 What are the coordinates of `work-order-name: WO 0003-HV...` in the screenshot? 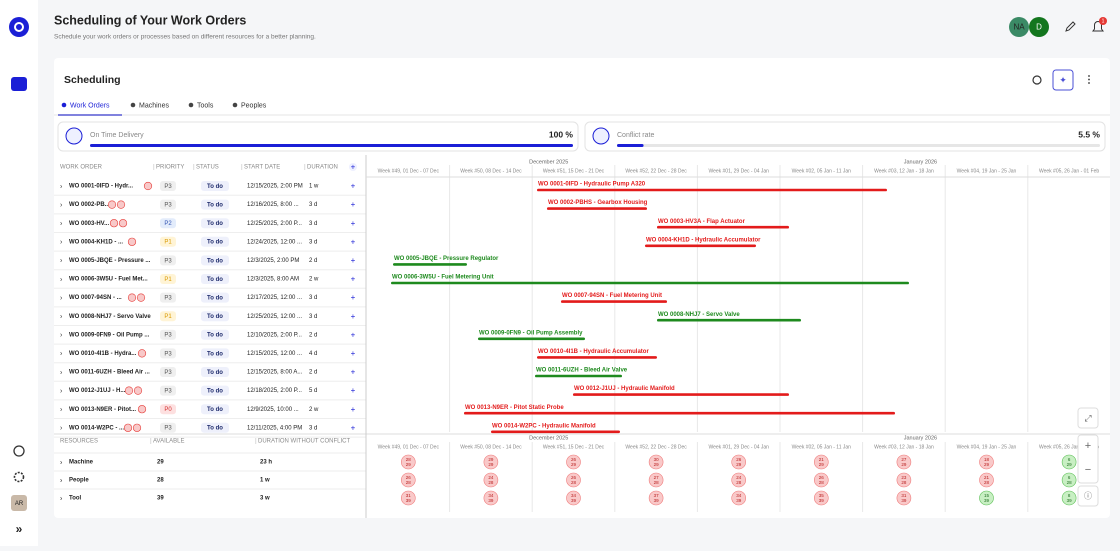 It's located at (89, 224).